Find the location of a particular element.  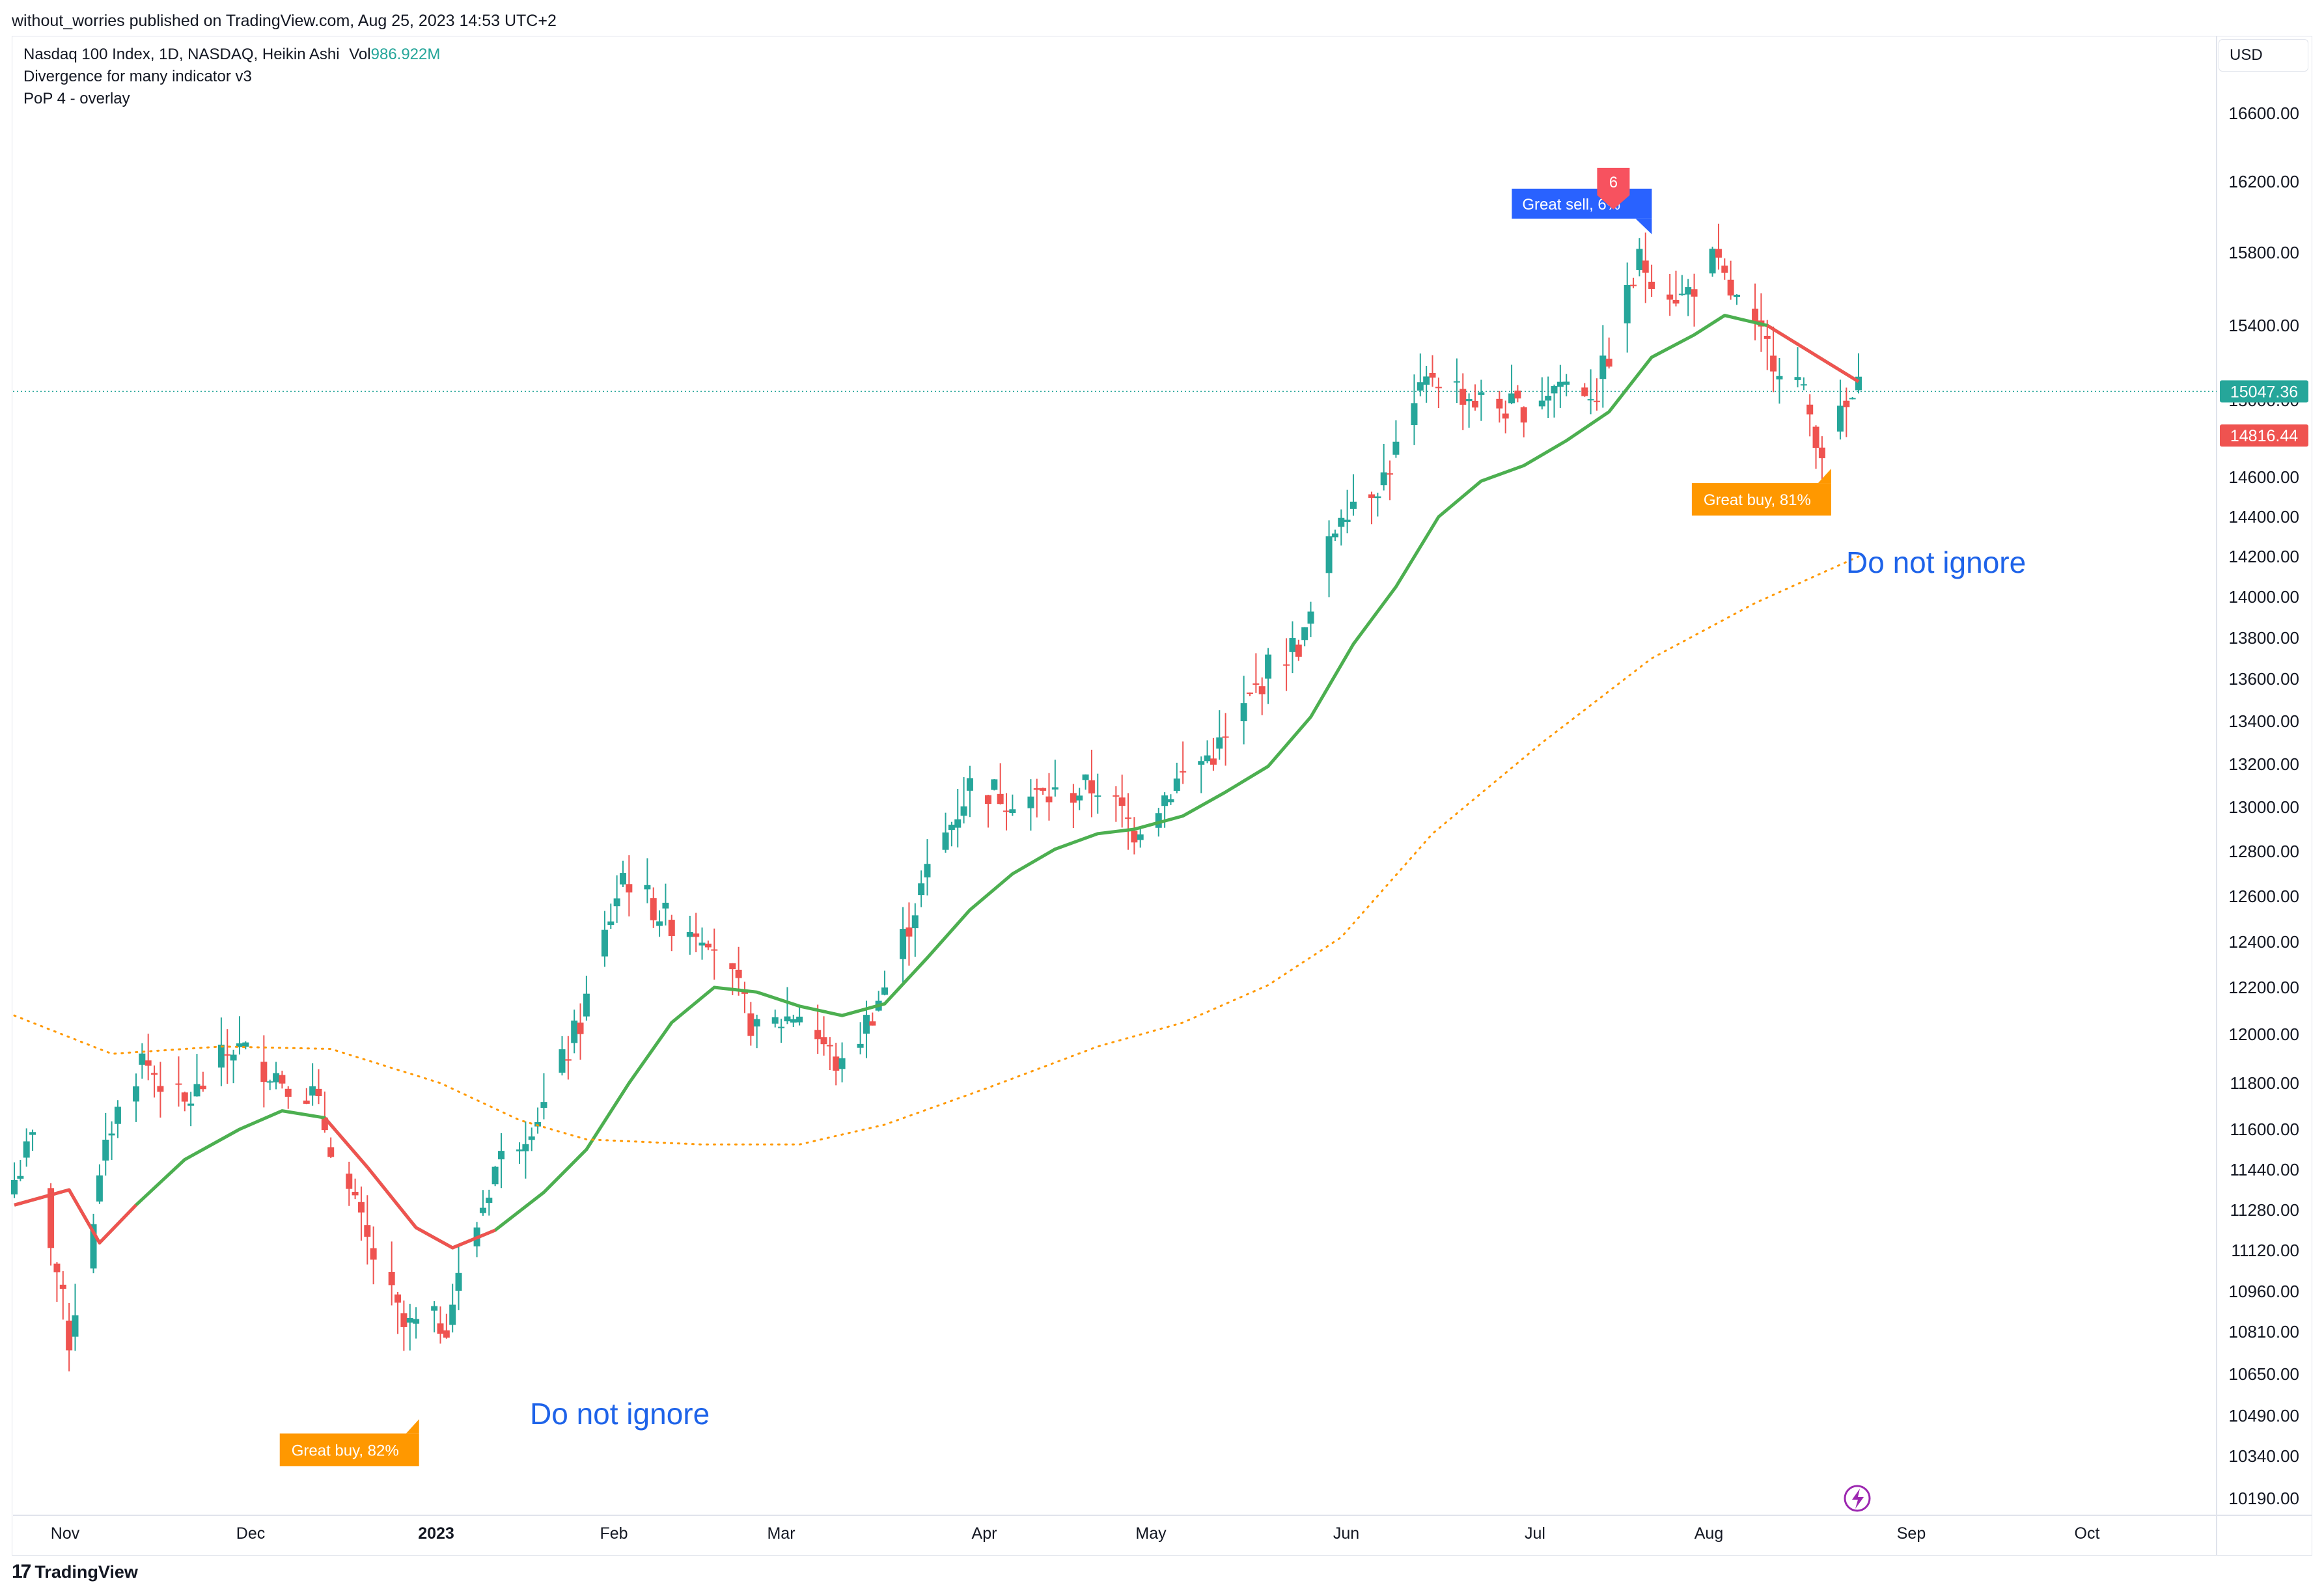

x-tick-label: Sep is located at coordinates (1911, 1534).